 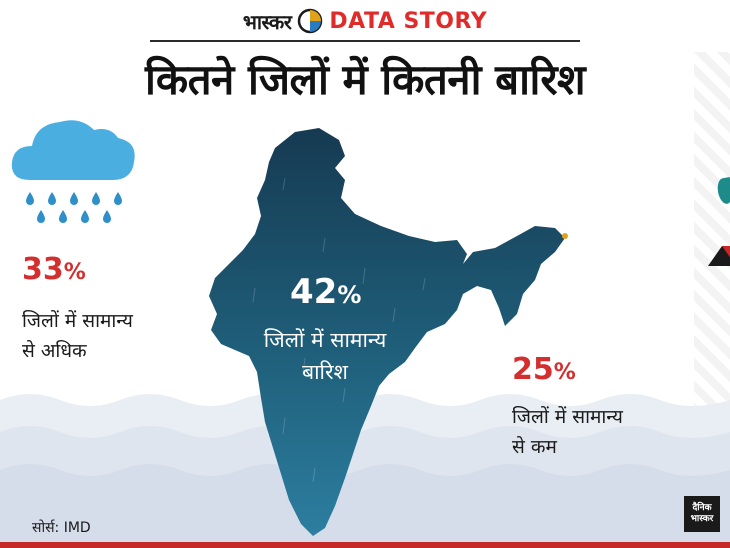 What do you see at coordinates (267, 21) in the screenshot?
I see `brand-hindi: भास्कर` at bounding box center [267, 21].